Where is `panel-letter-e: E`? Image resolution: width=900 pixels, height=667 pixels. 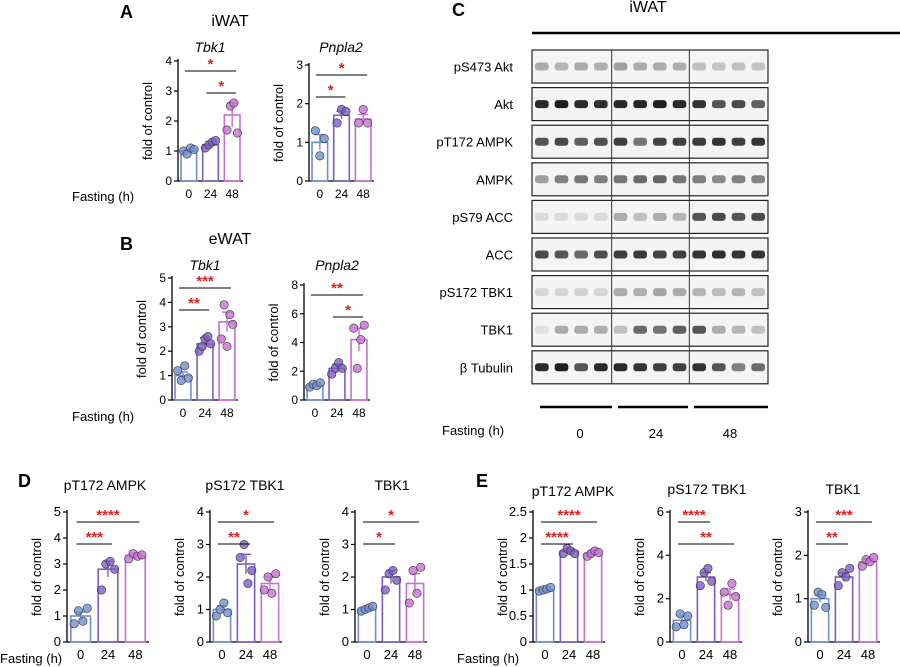 panel-letter-e: E is located at coordinates (482, 481).